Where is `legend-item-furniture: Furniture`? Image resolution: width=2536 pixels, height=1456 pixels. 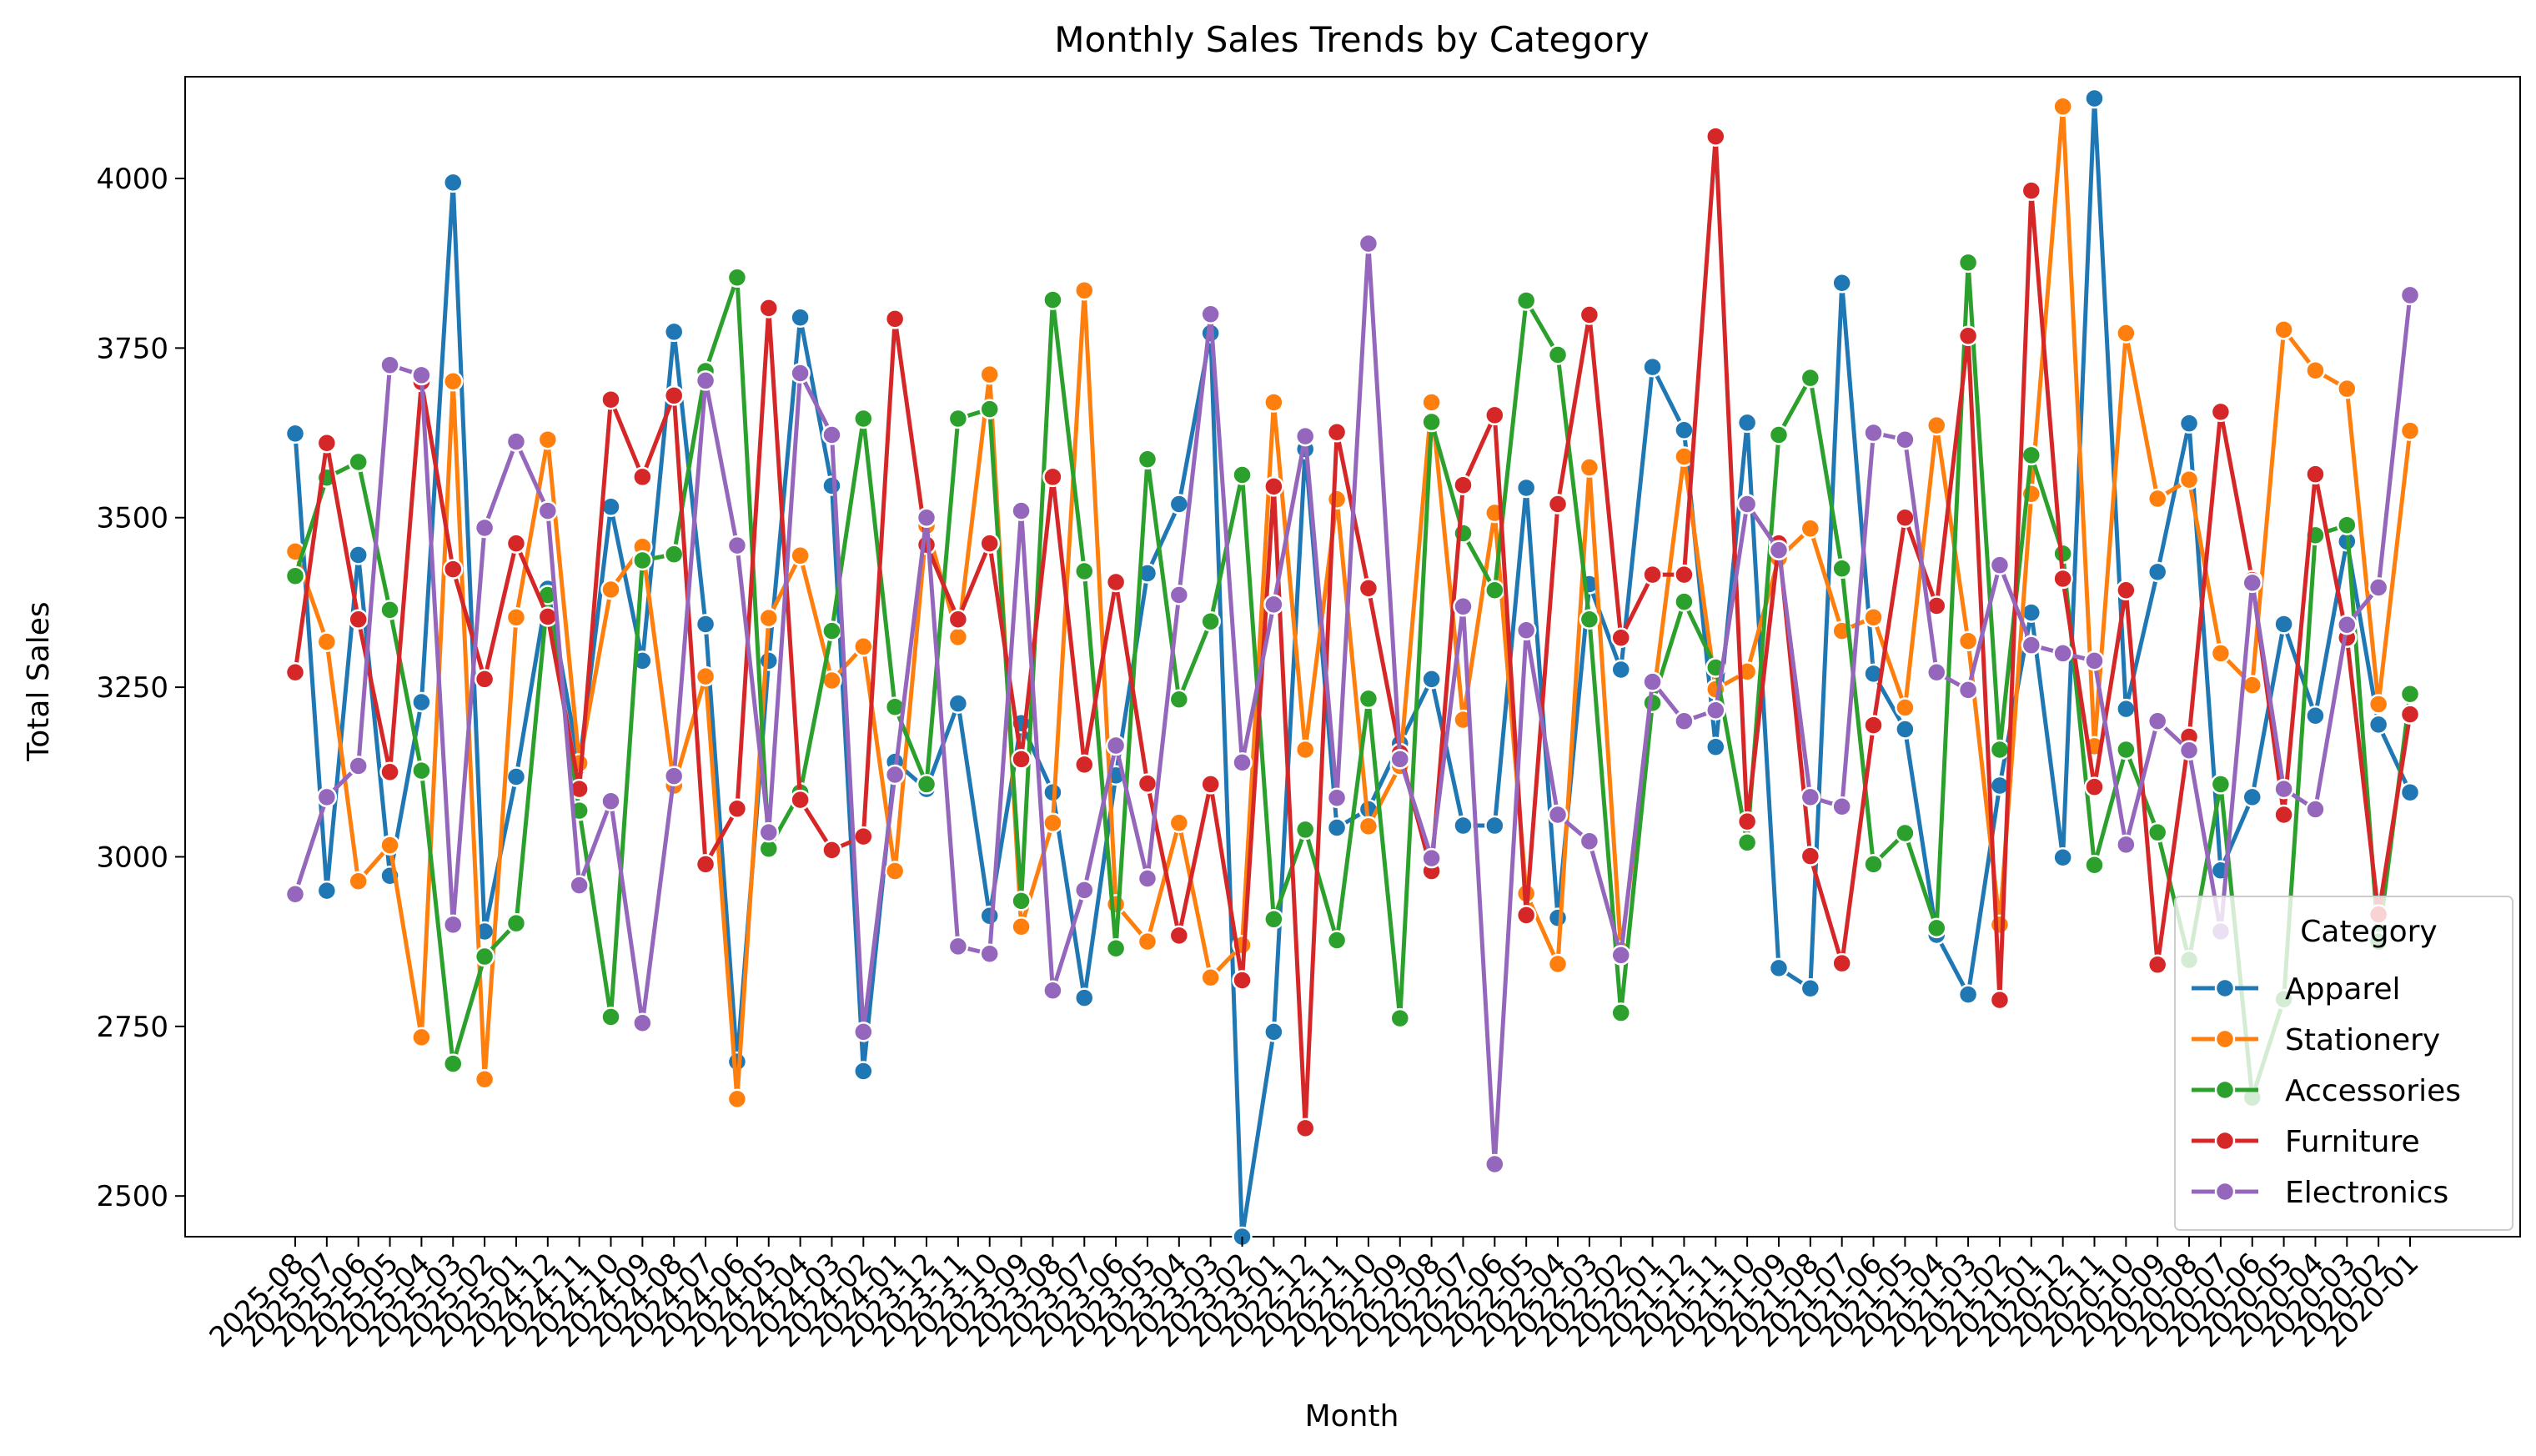 legend-item-furniture: Furniture is located at coordinates (2306, 1142).